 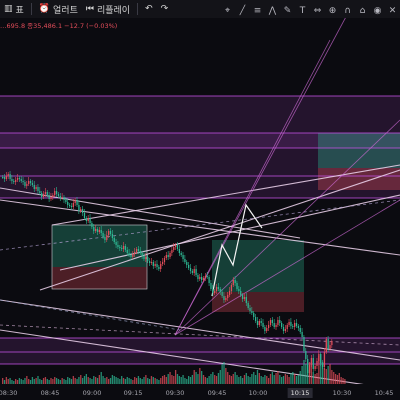 What do you see at coordinates (237, 250) in the screenshot?
I see `zigzag-pattern` at bounding box center [237, 250].